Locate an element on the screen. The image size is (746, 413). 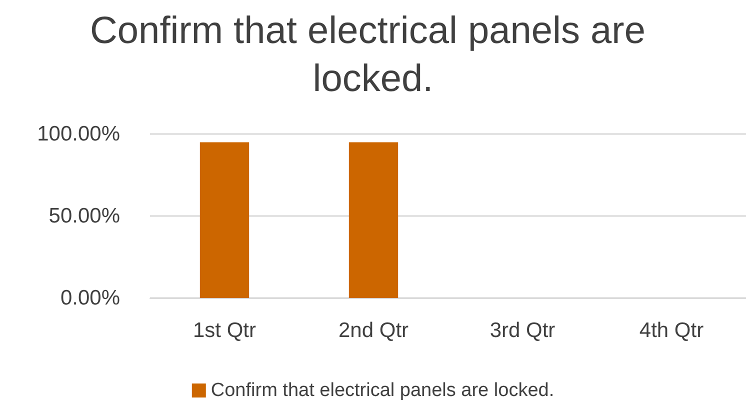
x-tick-label: 3rd Qtr is located at coordinates (523, 330).